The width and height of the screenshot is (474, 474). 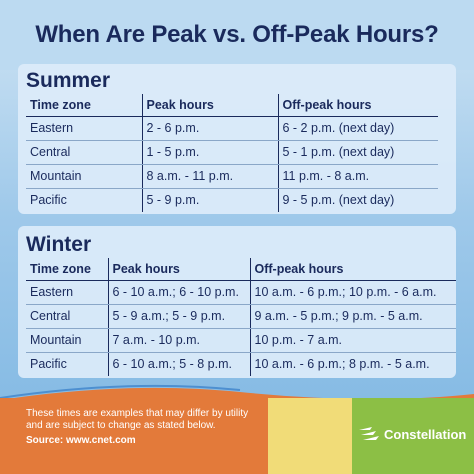 I want to click on peak-hours-cell: 5 - 9 p.m., so click(x=209, y=200).